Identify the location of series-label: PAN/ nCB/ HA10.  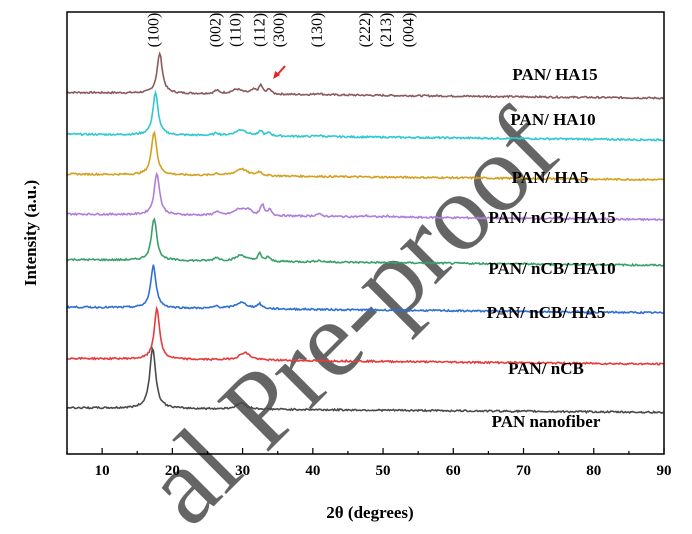
(551, 268).